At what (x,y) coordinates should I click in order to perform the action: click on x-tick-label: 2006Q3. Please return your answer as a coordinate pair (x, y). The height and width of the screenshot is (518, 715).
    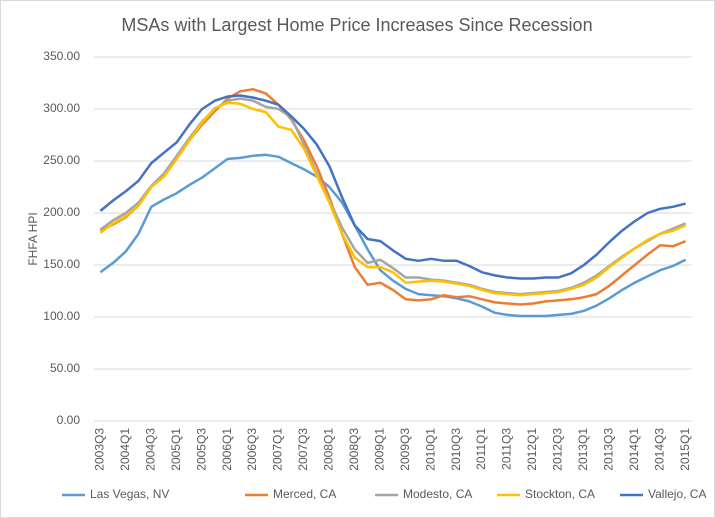
    Looking at the image, I should click on (252, 449).